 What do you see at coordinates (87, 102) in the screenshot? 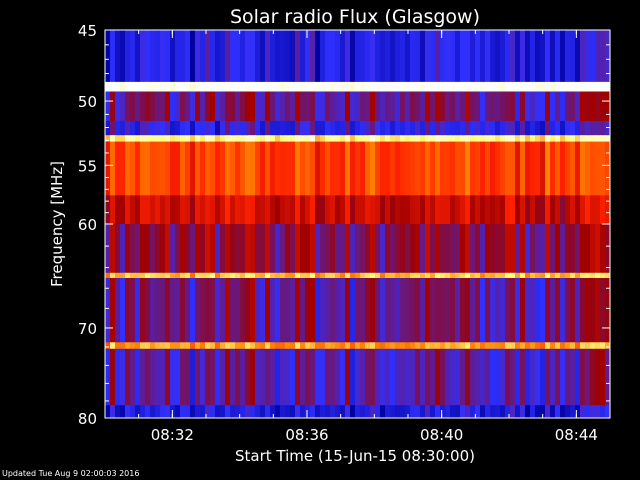
I see `y-tick-label: 50` at bounding box center [87, 102].